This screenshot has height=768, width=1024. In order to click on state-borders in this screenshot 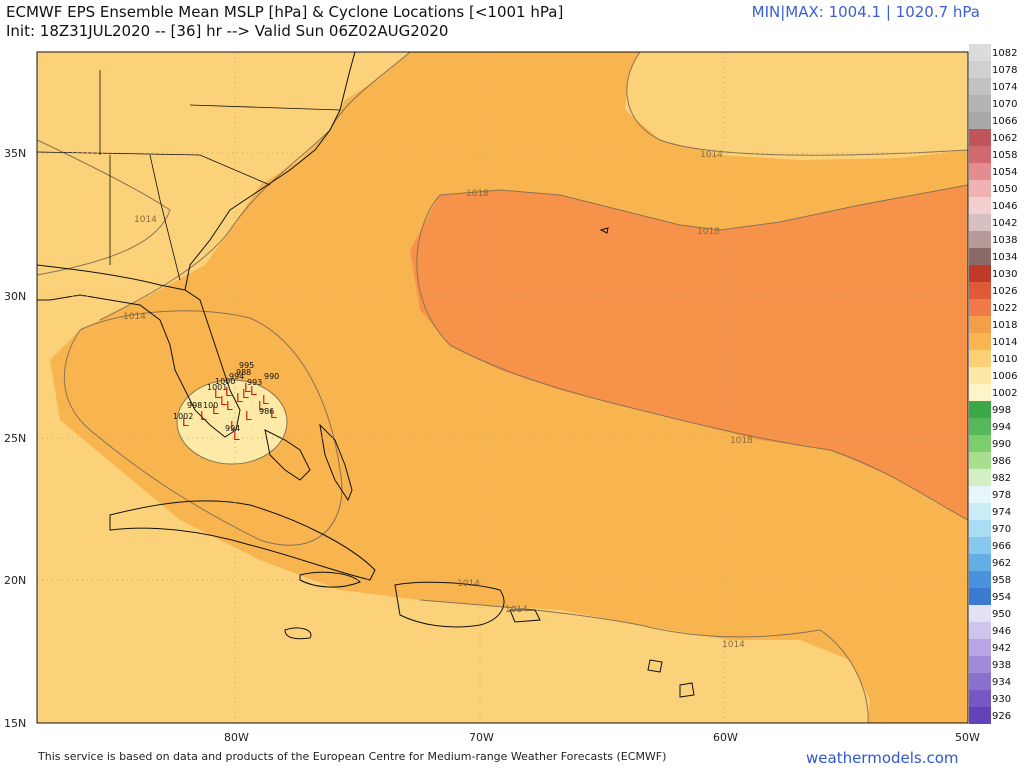, I will do `click(188, 175)`.